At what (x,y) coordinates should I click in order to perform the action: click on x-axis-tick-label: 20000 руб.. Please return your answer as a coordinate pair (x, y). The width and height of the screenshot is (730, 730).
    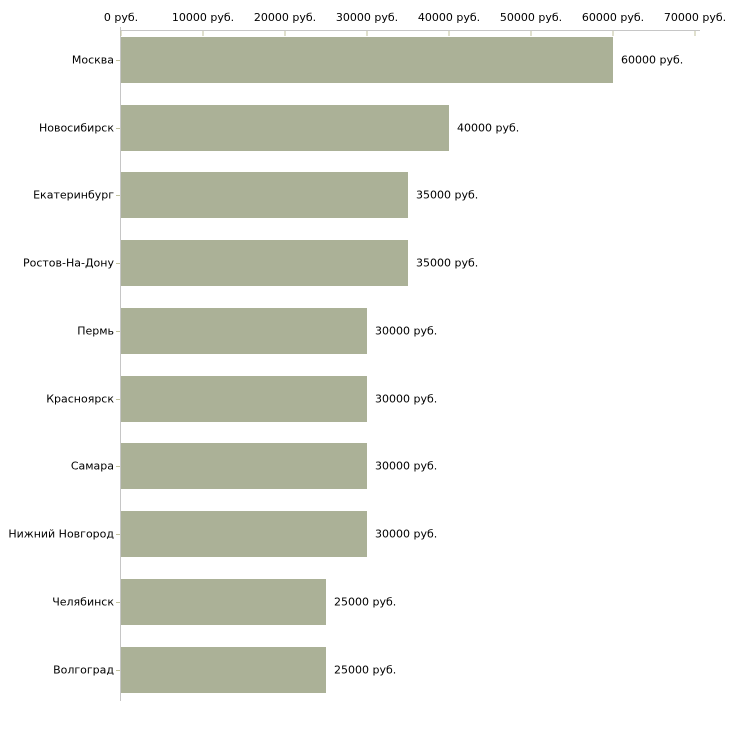
    Looking at the image, I should click on (285, 17).